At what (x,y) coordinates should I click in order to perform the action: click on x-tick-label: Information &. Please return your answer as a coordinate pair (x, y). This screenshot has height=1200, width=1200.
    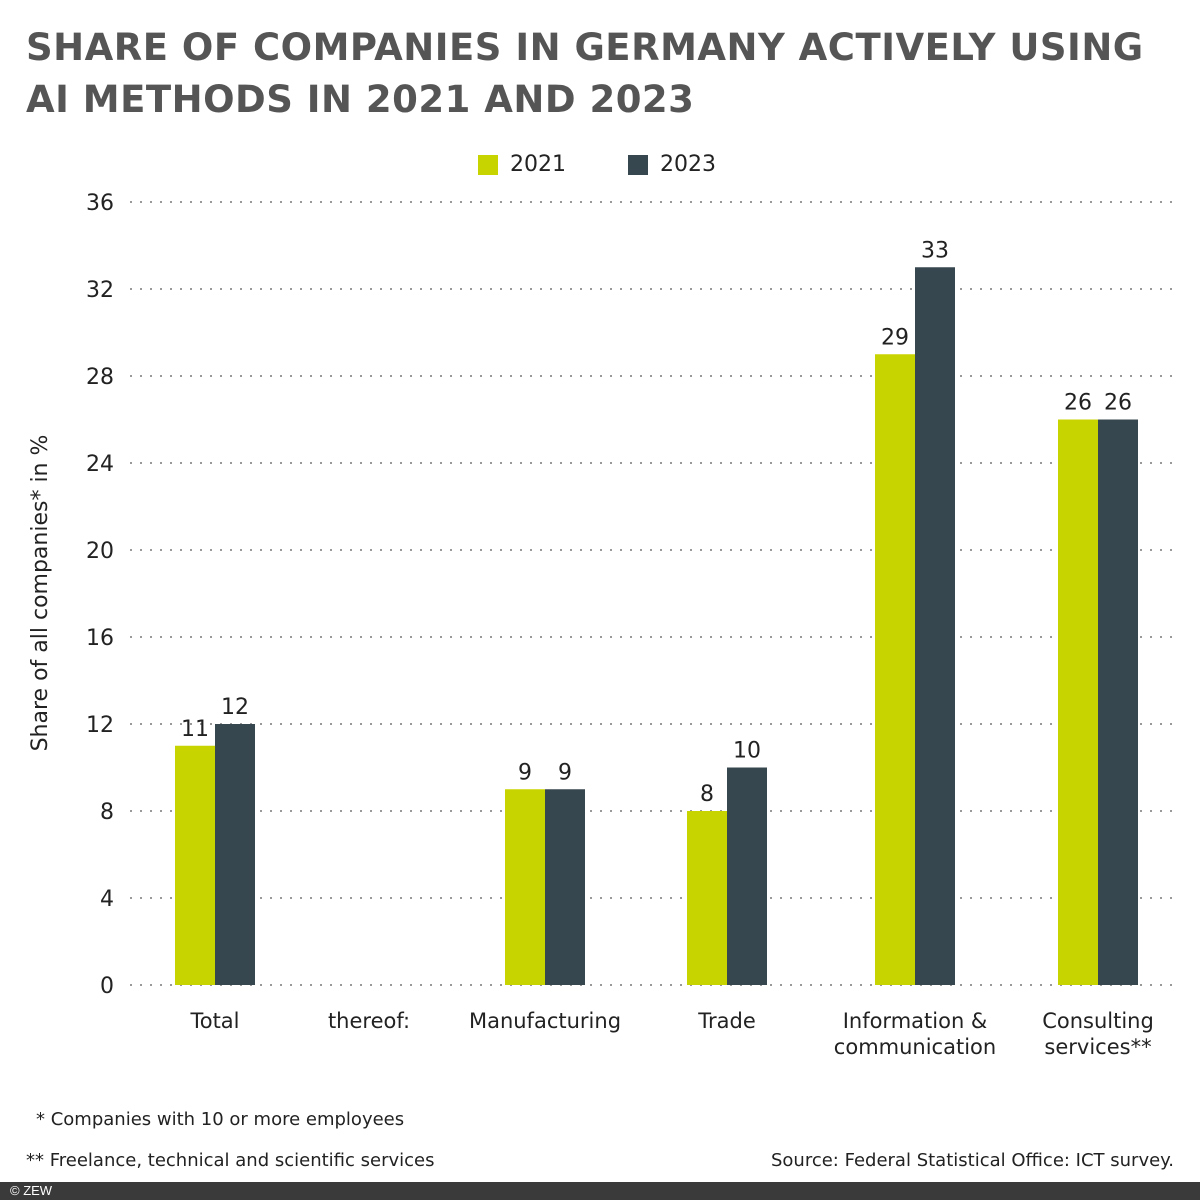
    Looking at the image, I should click on (915, 1021).